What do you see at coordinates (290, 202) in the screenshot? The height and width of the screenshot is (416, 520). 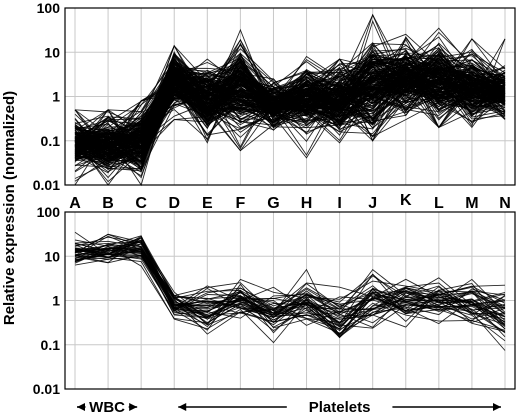 I see `x-tick-labels: A B C D E F G H I J K L M N` at bounding box center [290, 202].